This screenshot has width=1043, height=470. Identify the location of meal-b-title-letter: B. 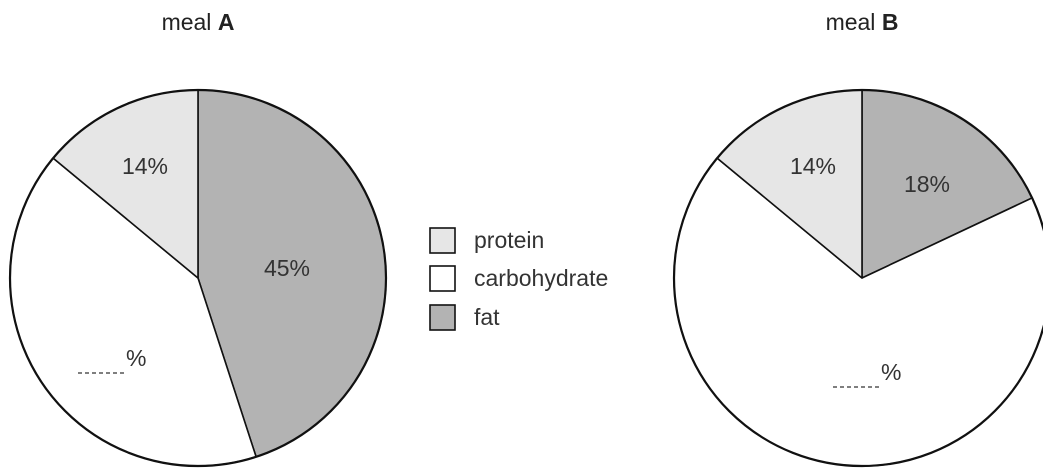
(890, 22).